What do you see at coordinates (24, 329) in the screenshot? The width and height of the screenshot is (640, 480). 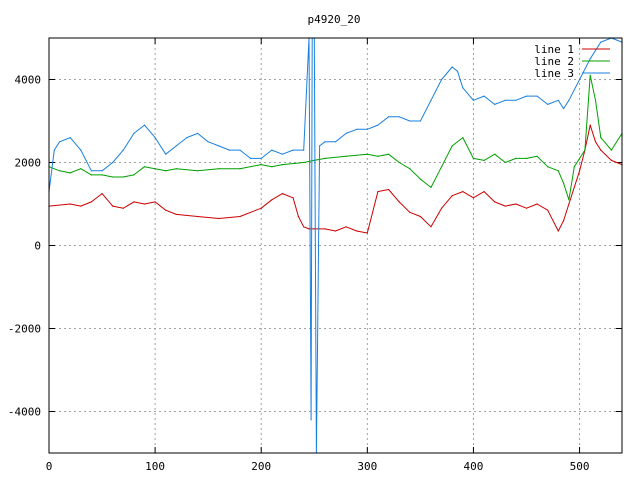 I see `y-tick-label: -2000` at bounding box center [24, 329].